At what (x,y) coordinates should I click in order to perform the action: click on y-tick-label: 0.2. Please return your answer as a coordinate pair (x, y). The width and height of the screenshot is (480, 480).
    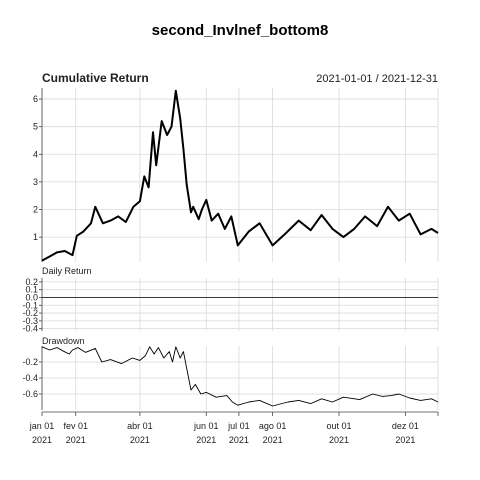
    Looking at the image, I should click on (31, 282).